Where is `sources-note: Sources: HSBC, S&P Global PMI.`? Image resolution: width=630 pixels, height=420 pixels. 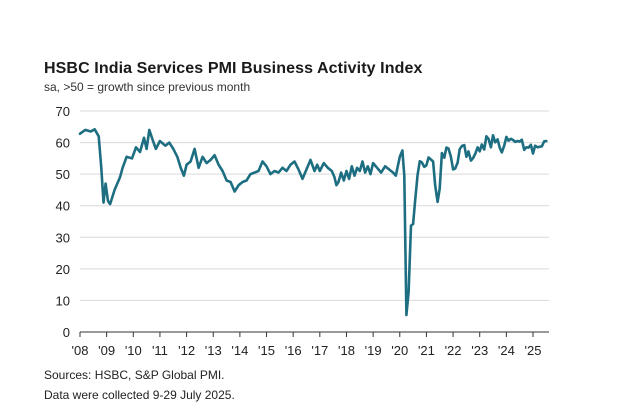
sources-note: Sources: HSBC, S&P Global PMI. is located at coordinates (134, 375).